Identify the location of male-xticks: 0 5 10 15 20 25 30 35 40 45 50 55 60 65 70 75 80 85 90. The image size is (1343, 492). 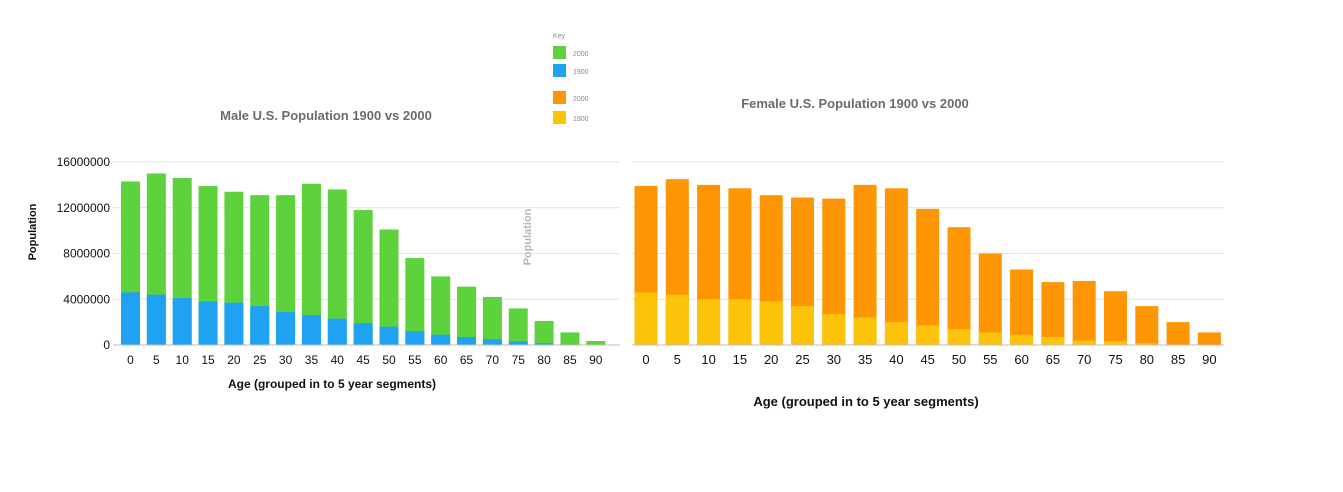
(365, 360).